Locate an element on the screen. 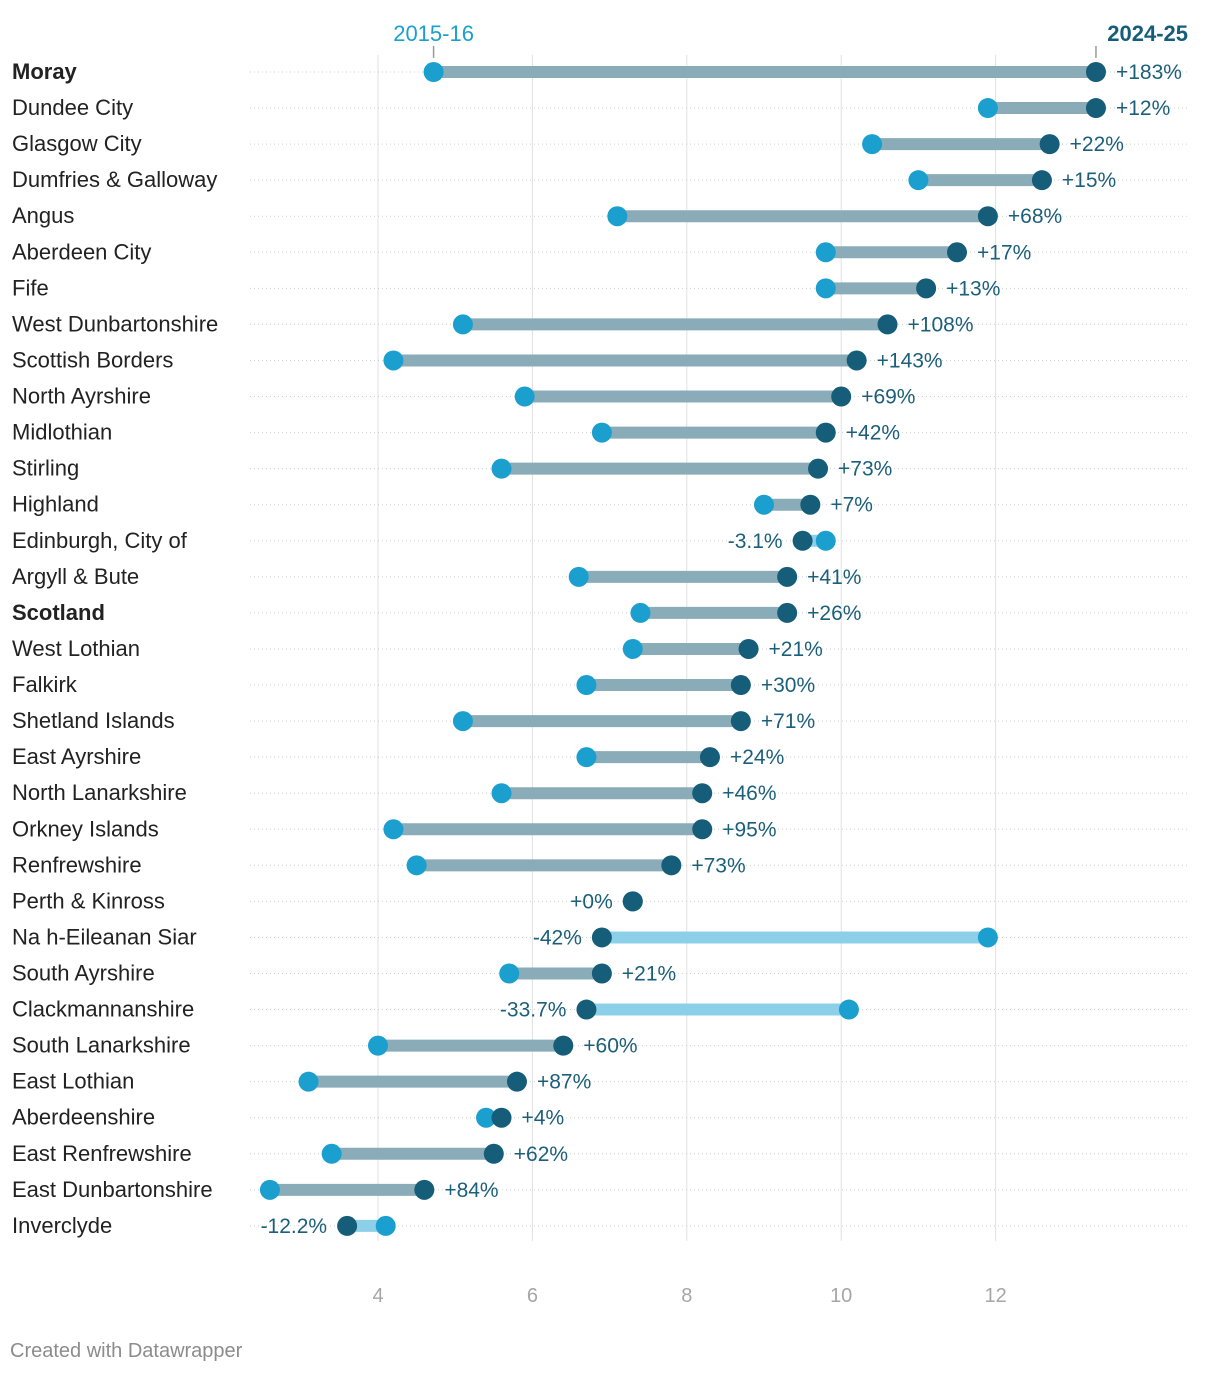 This screenshot has width=1220, height=1376. row-label: Falkirk is located at coordinates (45, 684).